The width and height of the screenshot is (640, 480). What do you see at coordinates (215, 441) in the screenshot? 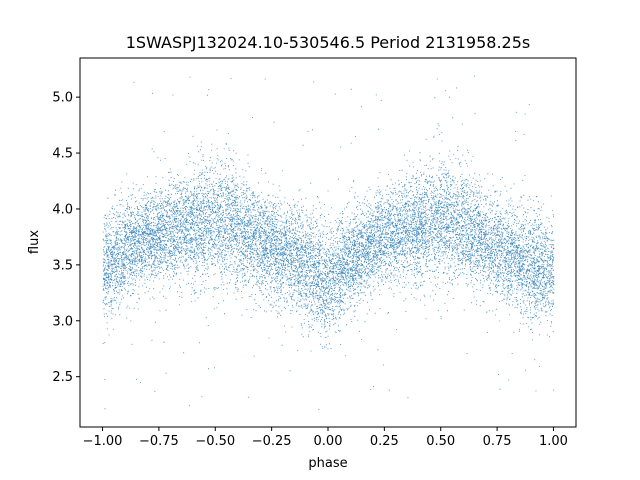
I see `x-tick-label: −0.50` at bounding box center [215, 441].